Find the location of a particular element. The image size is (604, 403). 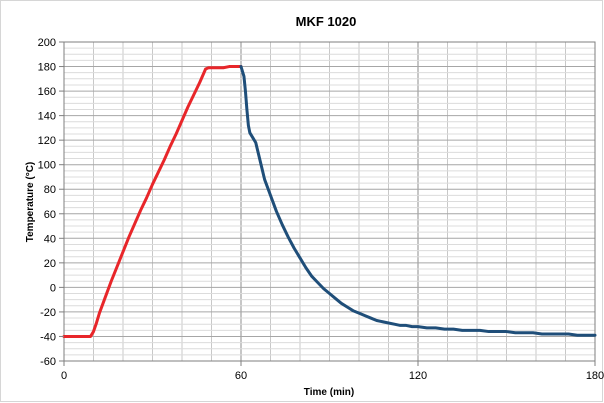

y-tick-label: -60 is located at coordinates (48, 362).